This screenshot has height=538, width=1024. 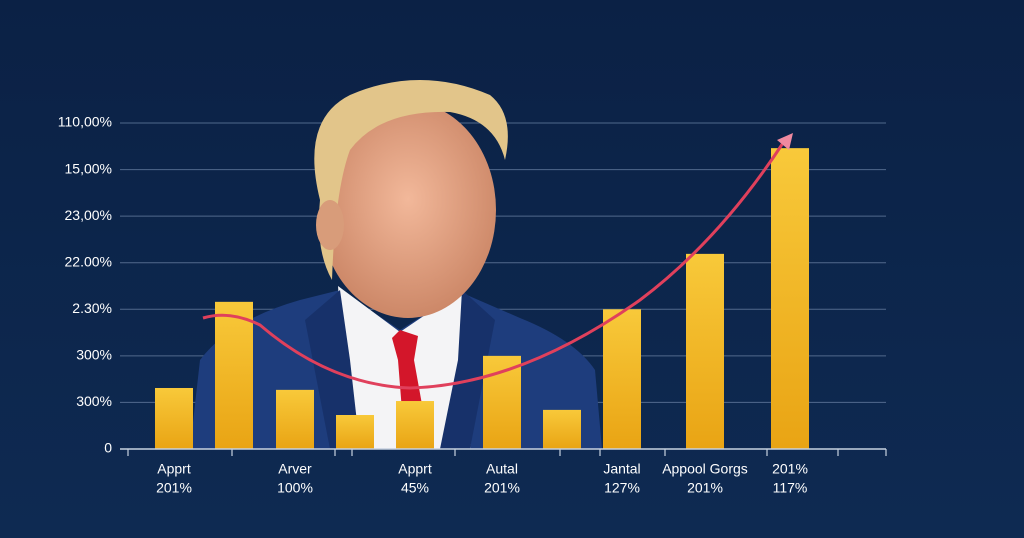 I want to click on y-tick-label: 2.30%, so click(x=92, y=308).